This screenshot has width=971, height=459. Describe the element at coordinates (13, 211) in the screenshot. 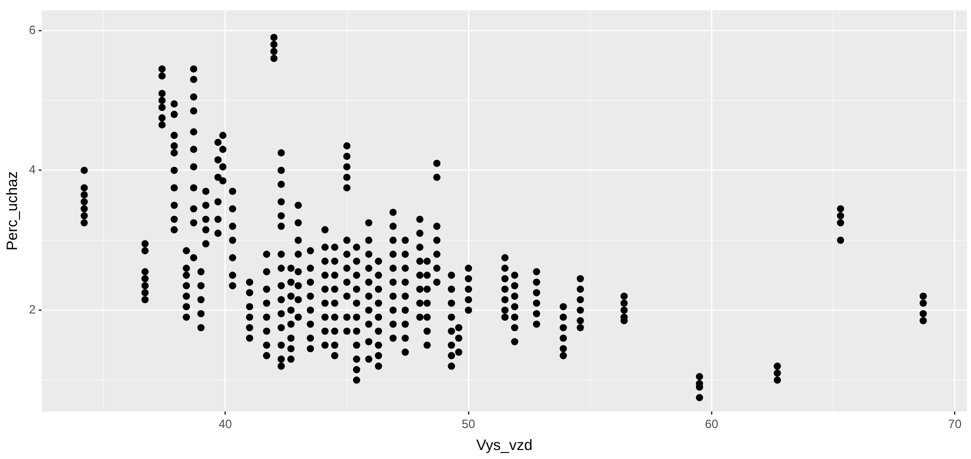

I see `y-axis-title: Perc_uchaz` at that location.